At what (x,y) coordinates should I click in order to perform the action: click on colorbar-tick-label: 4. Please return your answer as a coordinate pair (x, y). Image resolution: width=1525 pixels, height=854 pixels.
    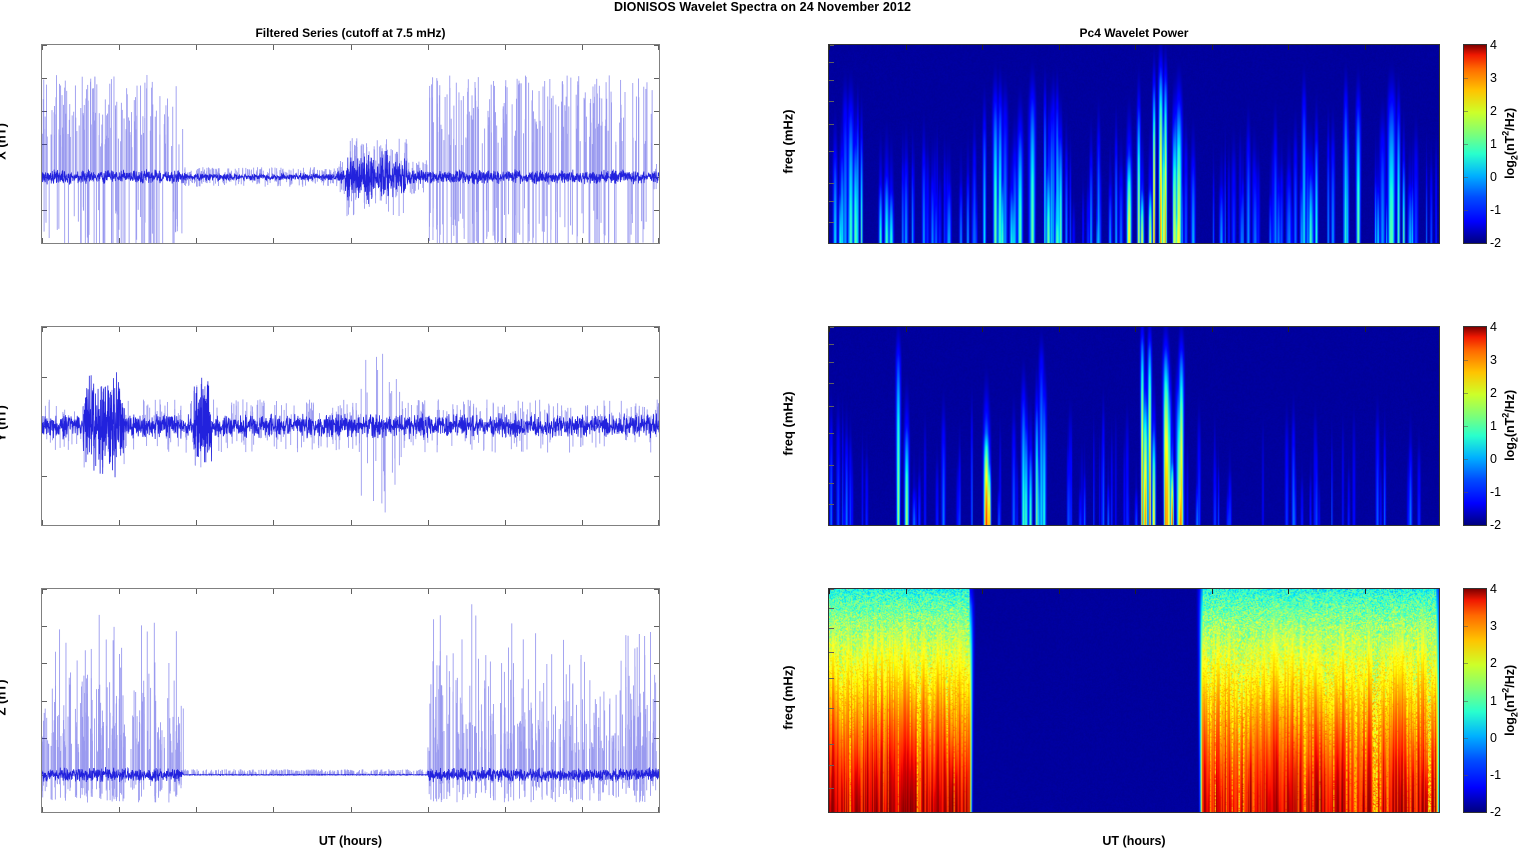
    Looking at the image, I should click on (1493, 45).